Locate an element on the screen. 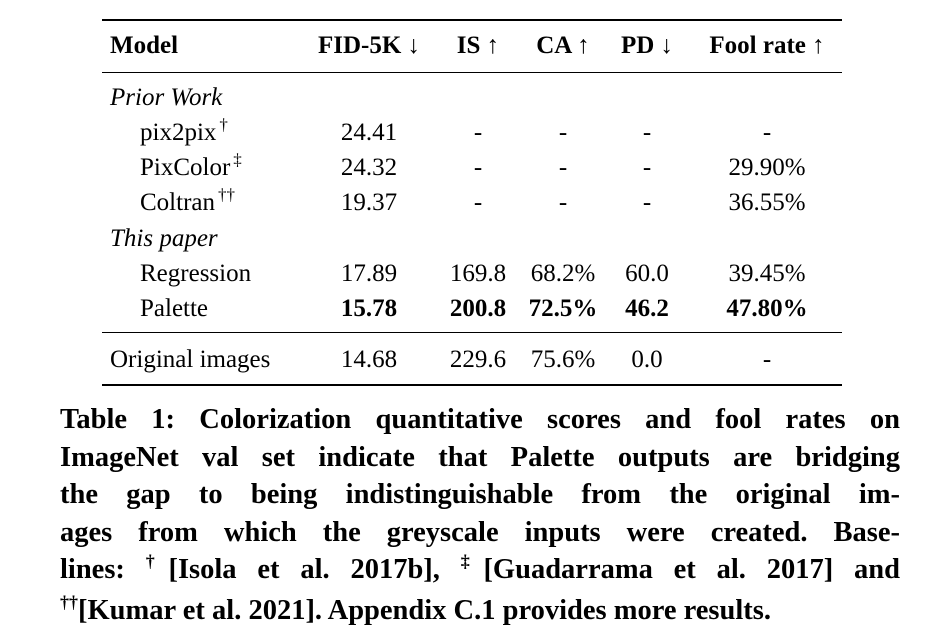 The height and width of the screenshot is (643, 929). cell-is: 200.8 is located at coordinates (478, 308).